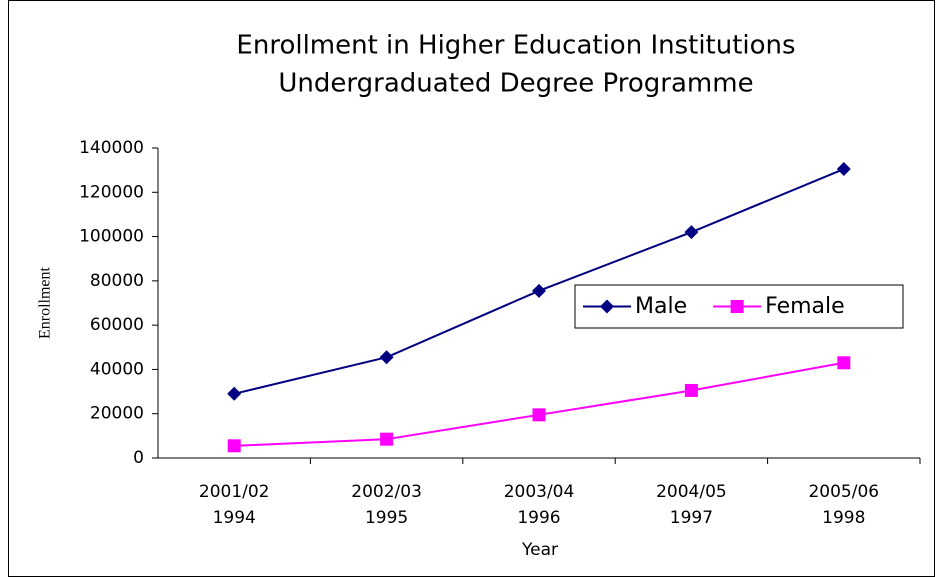  What do you see at coordinates (117, 281) in the screenshot?
I see `y-tick-label: 80000` at bounding box center [117, 281].